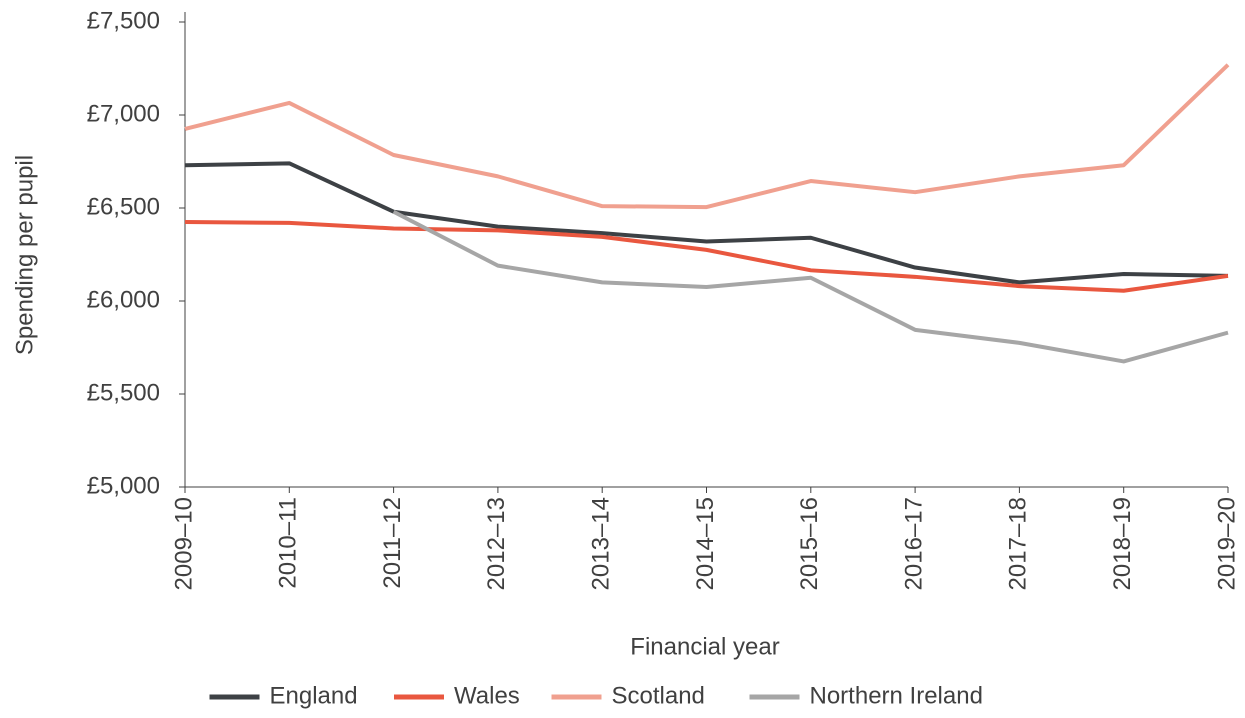 This screenshot has height=718, width=1245. Describe the element at coordinates (896, 695) in the screenshot. I see `legend-label: Northern Ireland` at that location.